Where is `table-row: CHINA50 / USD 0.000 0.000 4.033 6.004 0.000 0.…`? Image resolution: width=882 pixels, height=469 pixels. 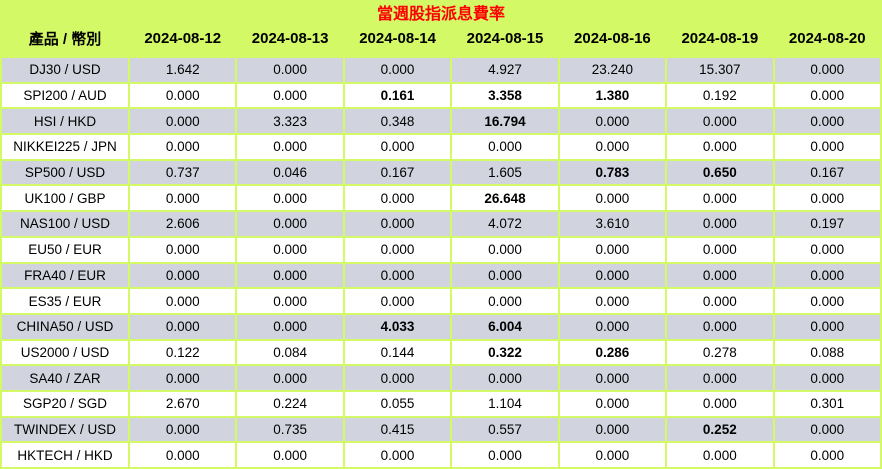
table-row: CHINA50 / USD 0.000 0.000 4.033 6.004 0.000 0.… is located at coordinates (441, 326).